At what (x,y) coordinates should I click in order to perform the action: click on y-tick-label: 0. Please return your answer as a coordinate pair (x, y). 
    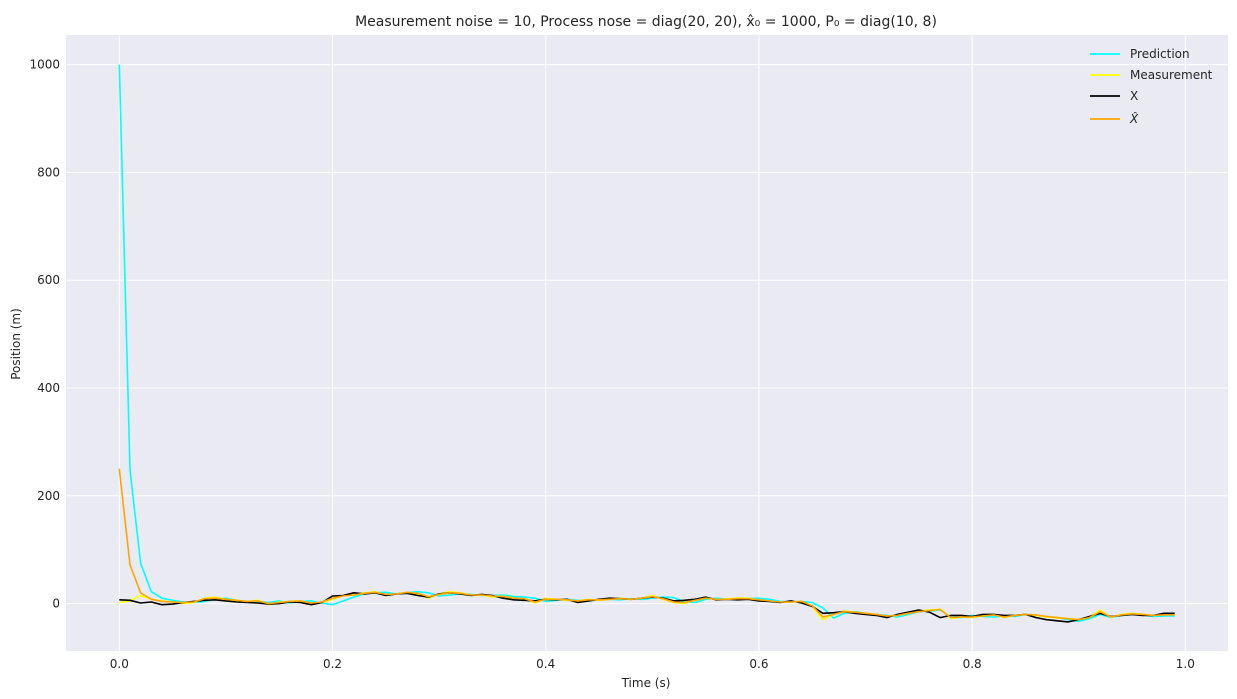
    Looking at the image, I should click on (56, 604).